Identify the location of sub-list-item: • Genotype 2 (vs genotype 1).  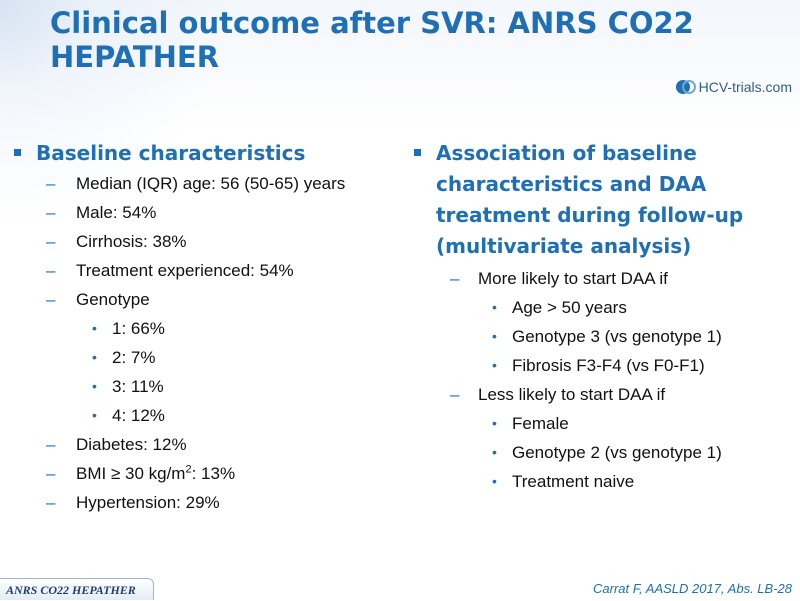
(602, 452).